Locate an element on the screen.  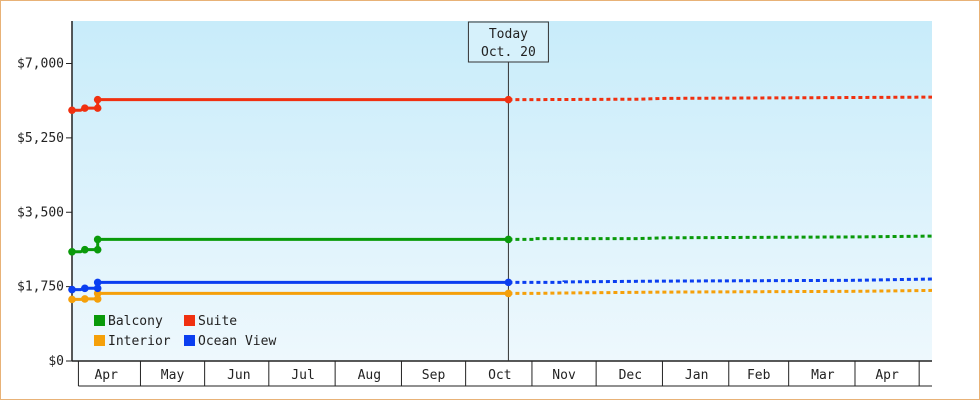
today-label: Today is located at coordinates (508, 34).